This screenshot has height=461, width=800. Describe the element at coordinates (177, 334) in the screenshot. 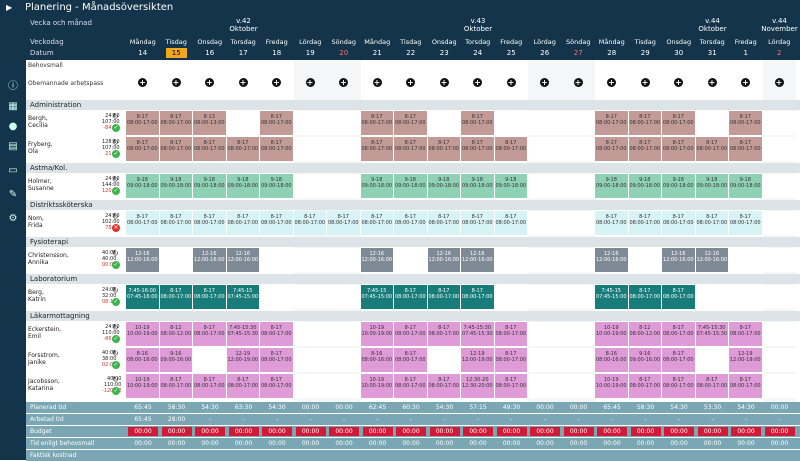

I see `shift-cell: 8-12 08:00-12:00` at that location.